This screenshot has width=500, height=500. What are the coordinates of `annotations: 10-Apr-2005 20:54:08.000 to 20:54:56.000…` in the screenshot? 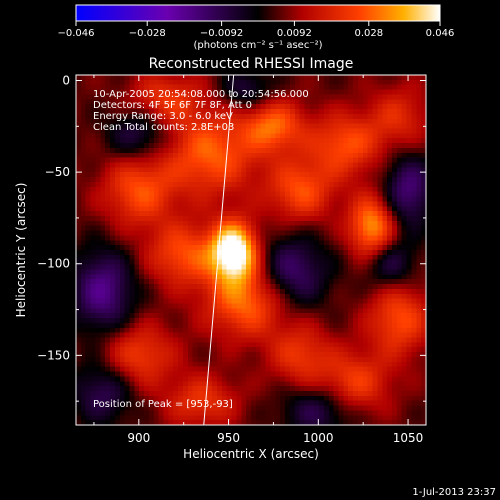 It's located at (201, 111).